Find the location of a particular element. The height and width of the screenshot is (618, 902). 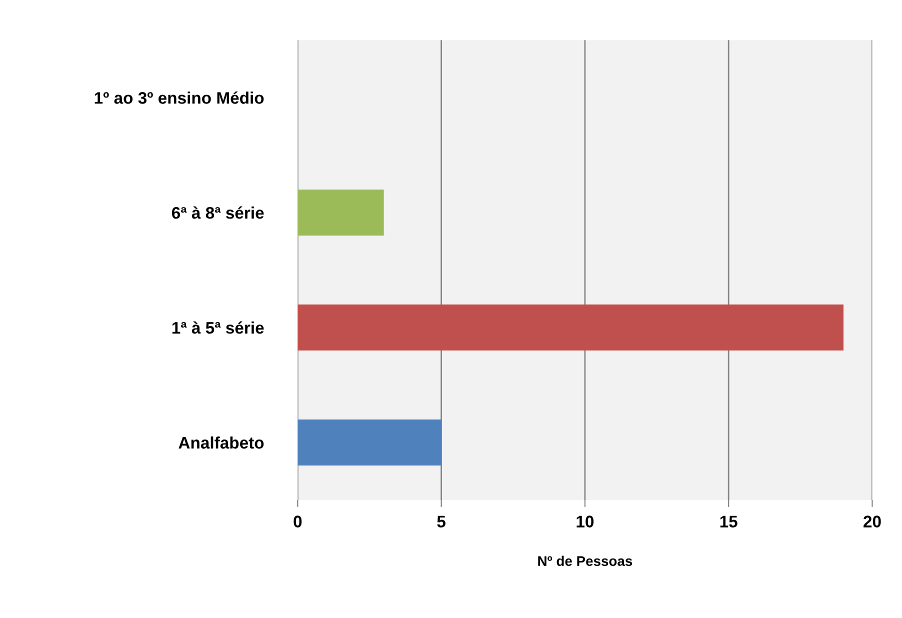

y-tick-label: 1ª à 5ª série is located at coordinates (218, 327).